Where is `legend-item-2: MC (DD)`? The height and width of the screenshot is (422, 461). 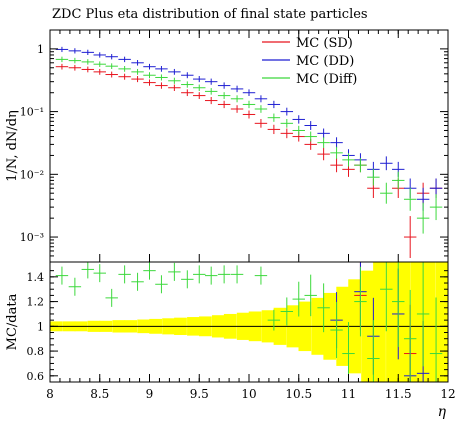 legend-item-2: MC (DD) is located at coordinates (308, 61).